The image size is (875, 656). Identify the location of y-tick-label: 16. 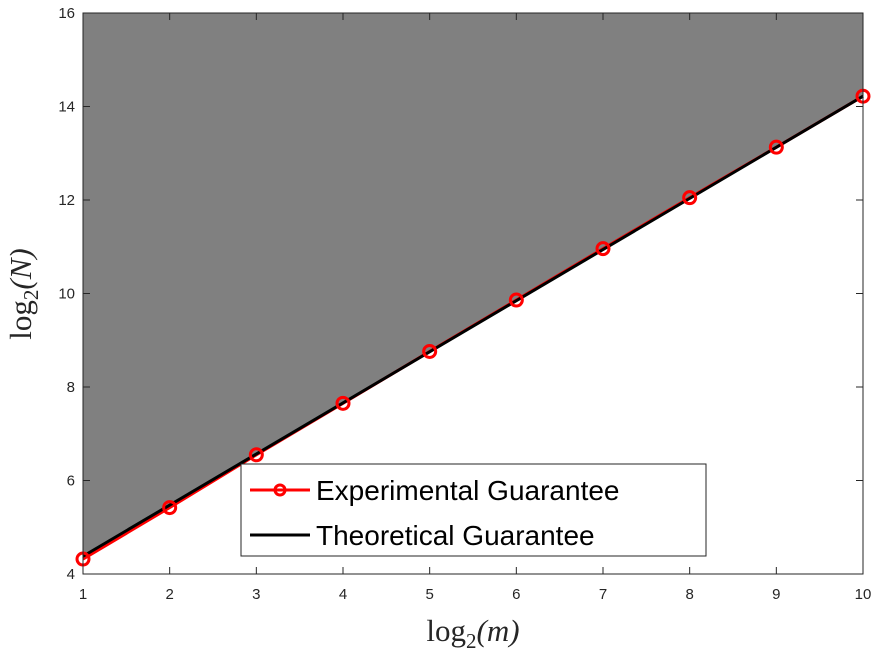
(66, 13).